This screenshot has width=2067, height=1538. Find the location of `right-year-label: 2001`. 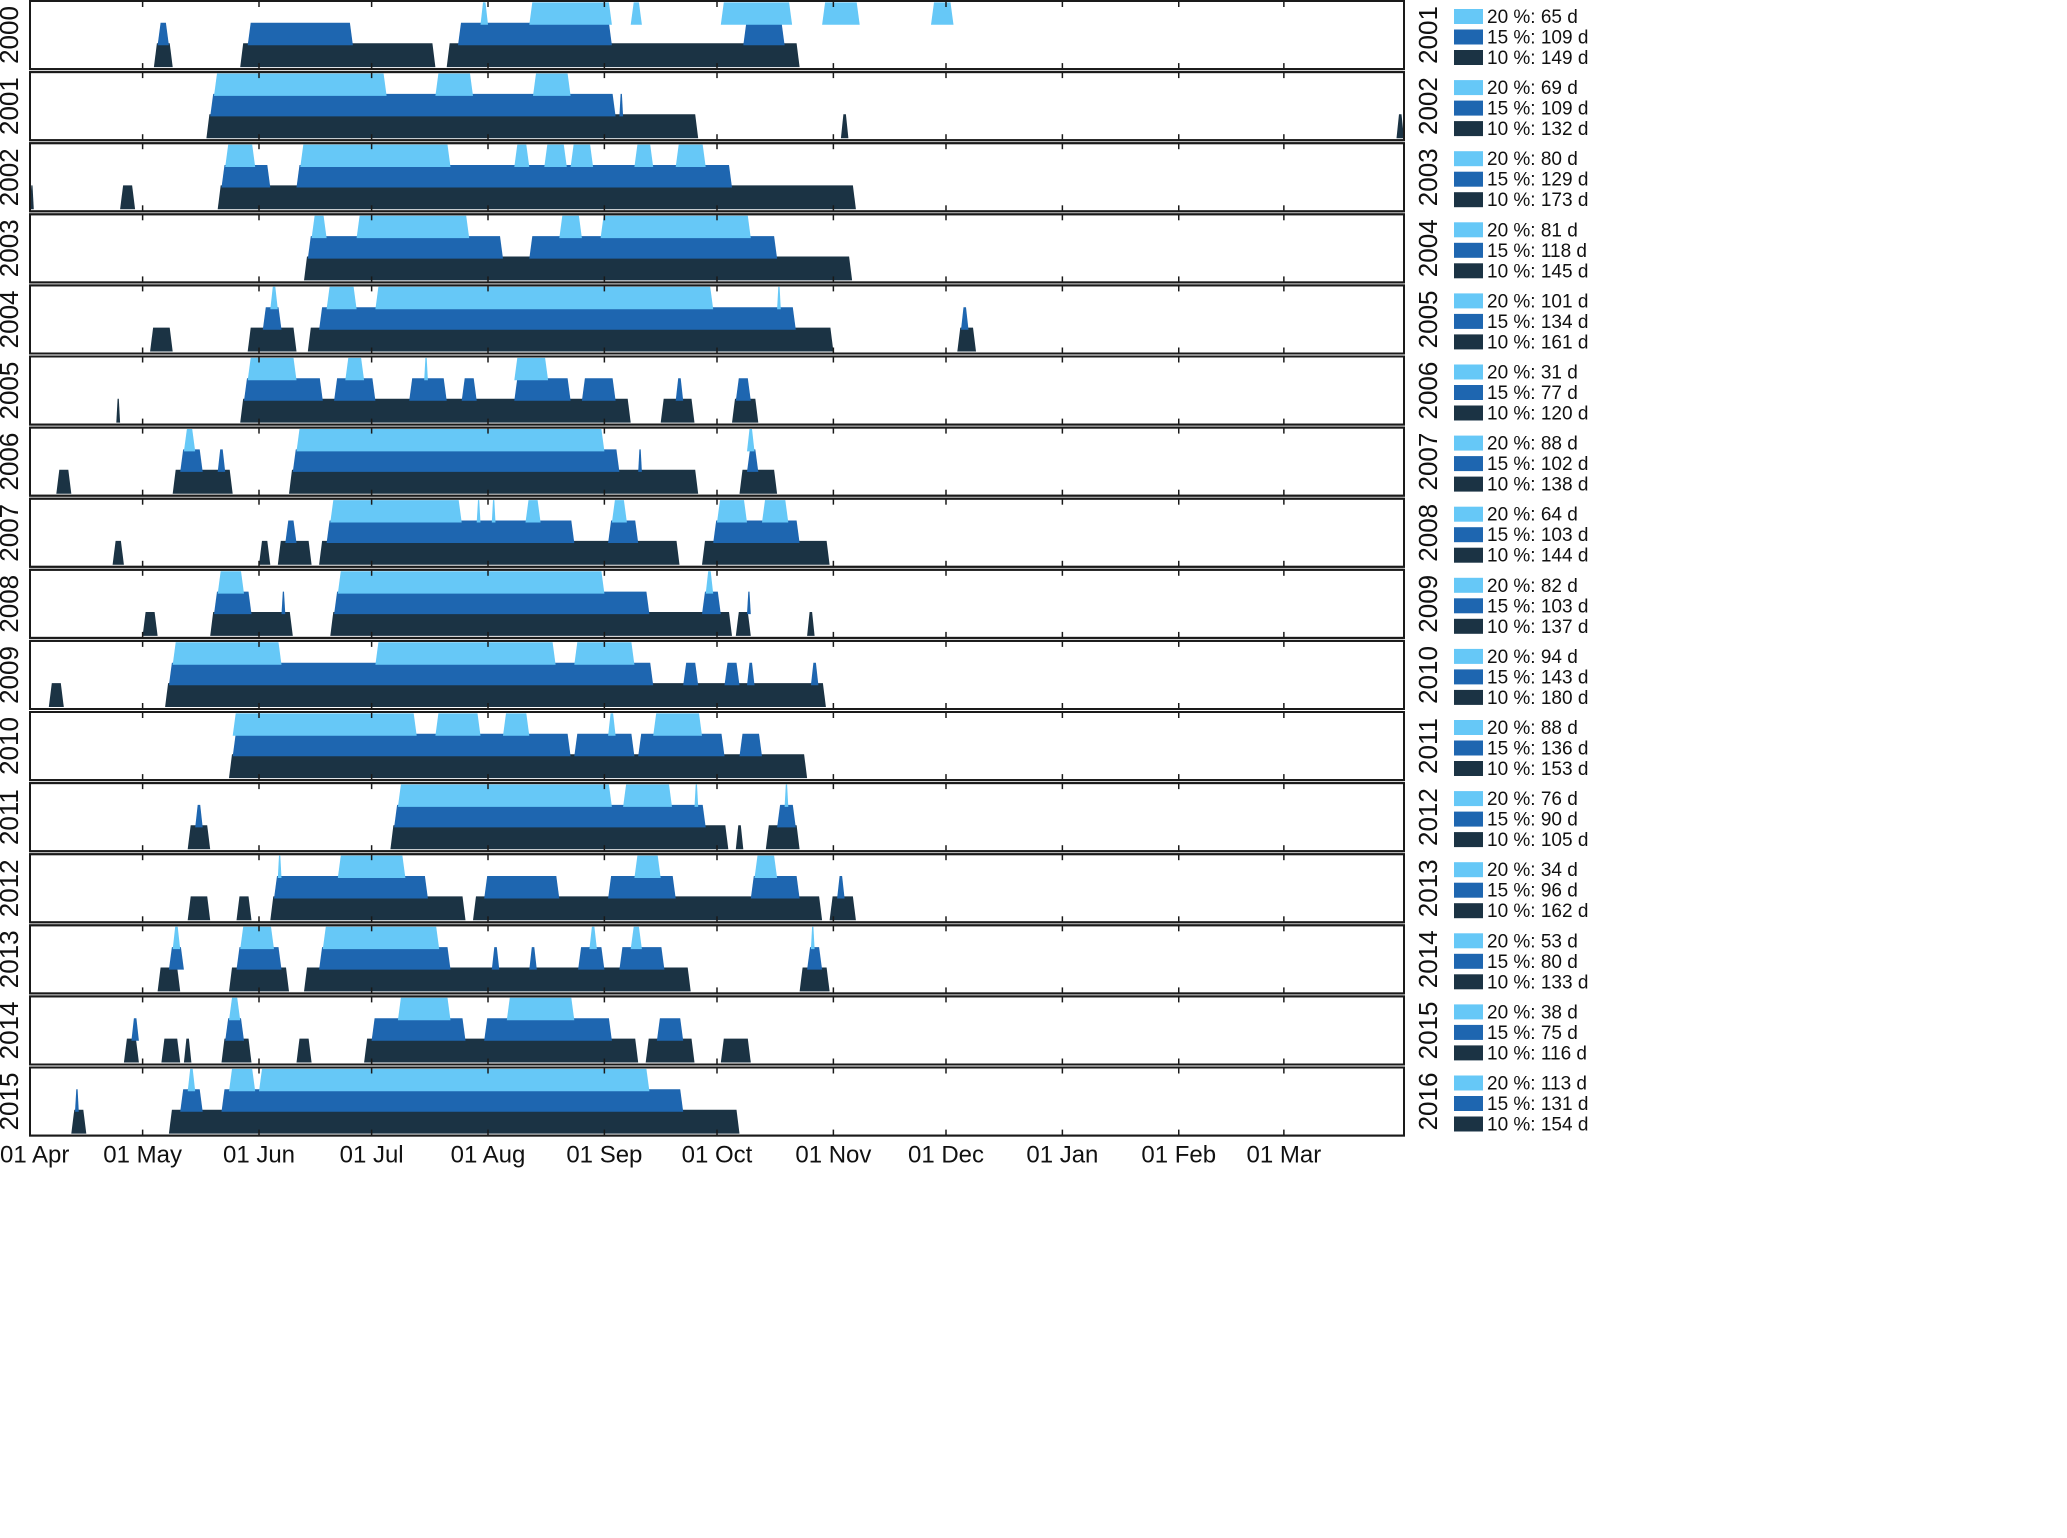

right-year-label: 2001 is located at coordinates (1428, 35).